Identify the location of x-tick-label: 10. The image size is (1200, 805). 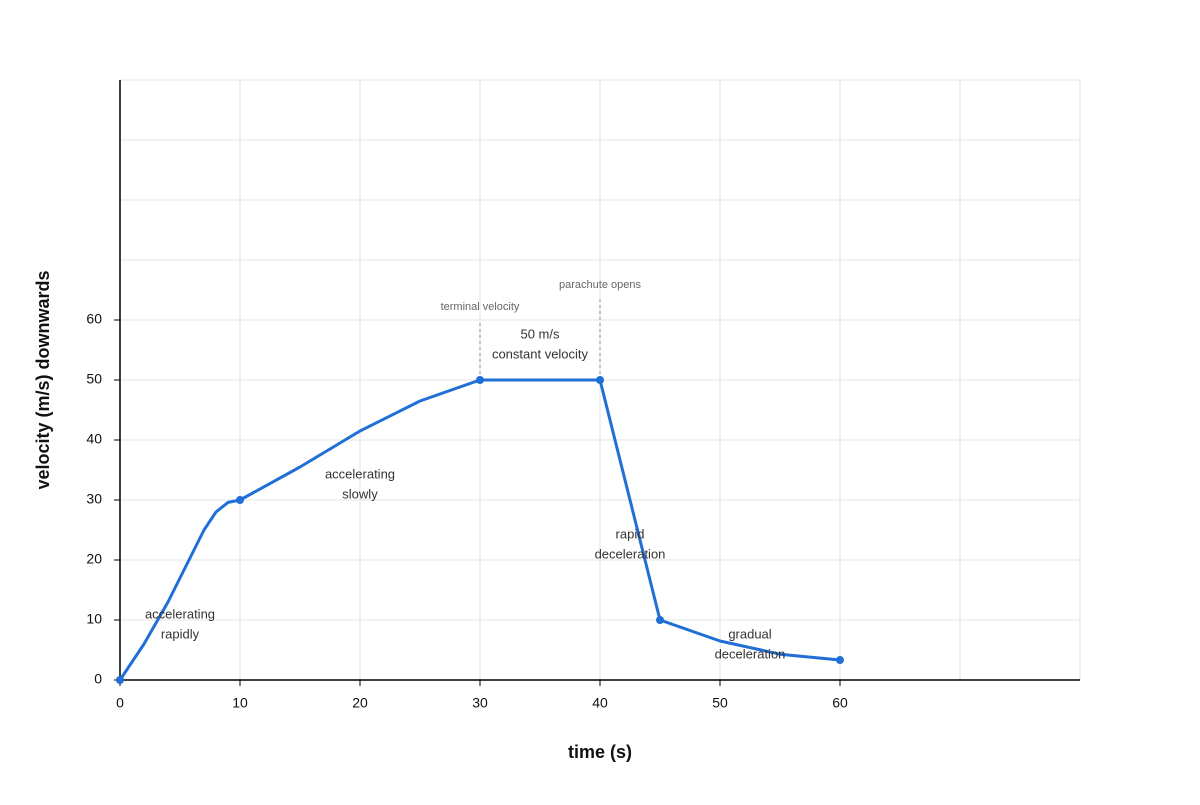
(240, 703).